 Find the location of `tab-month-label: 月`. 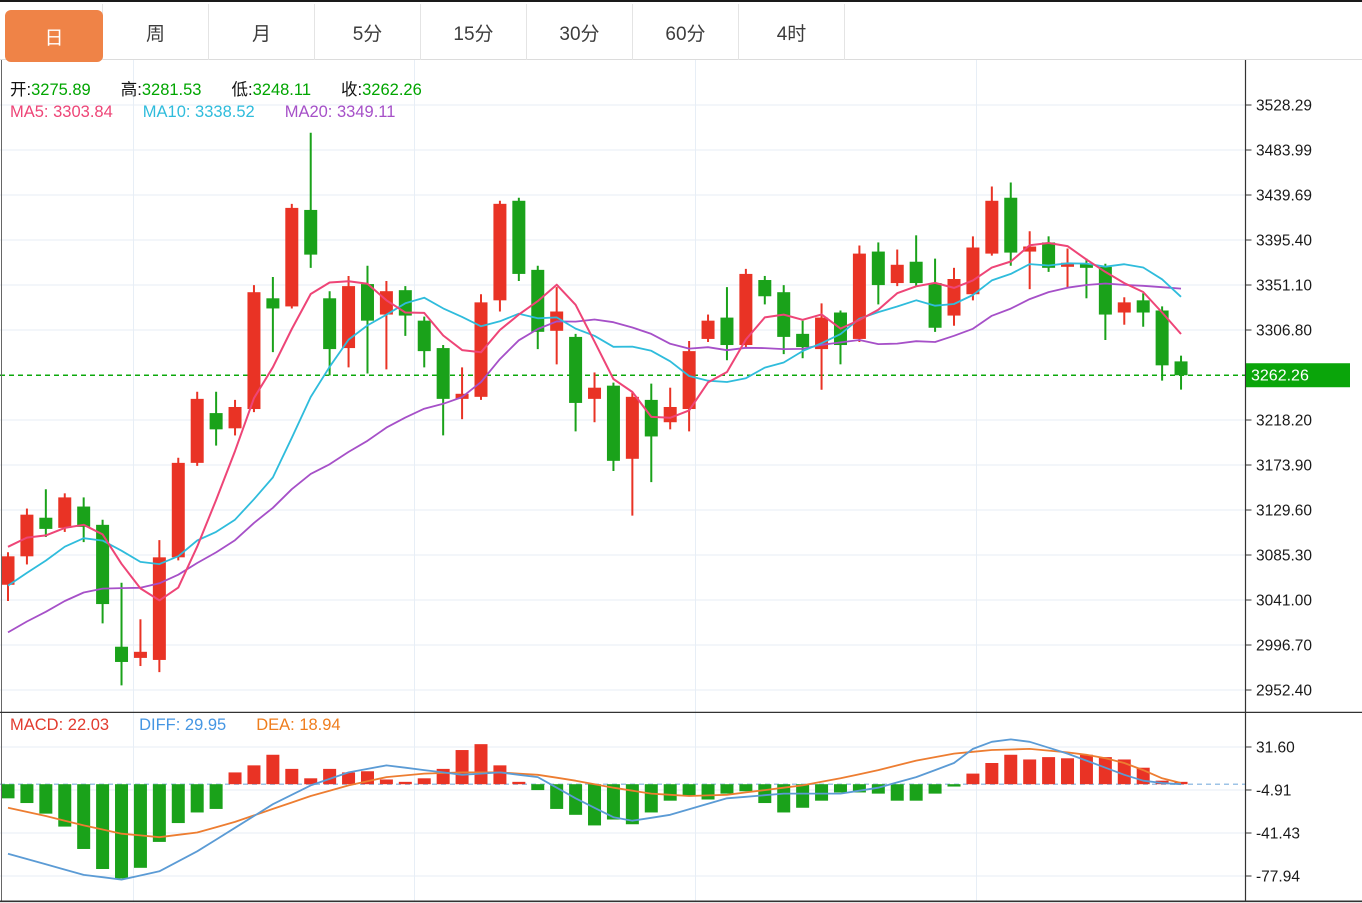

tab-month-label: 月 is located at coordinates (261, 34).